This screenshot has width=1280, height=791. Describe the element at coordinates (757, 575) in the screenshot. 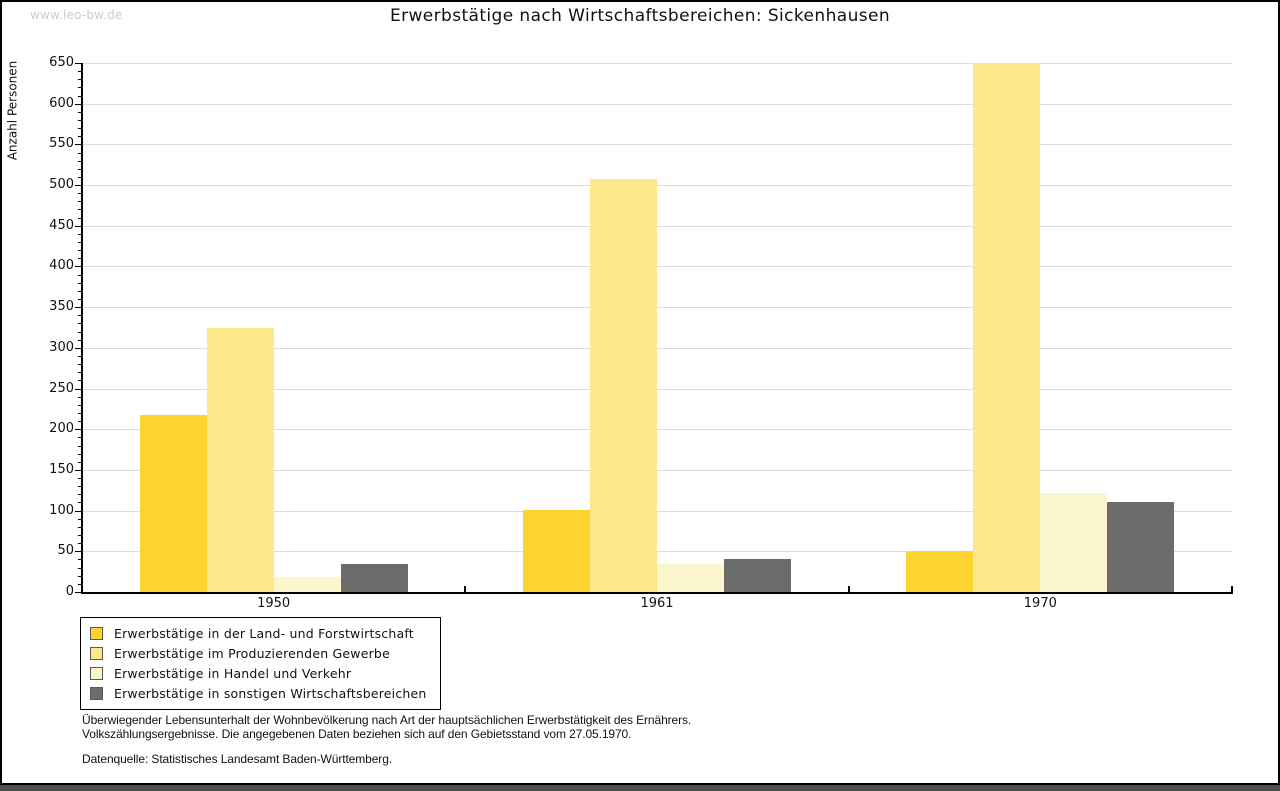

I see `bar-series4-1961` at that location.